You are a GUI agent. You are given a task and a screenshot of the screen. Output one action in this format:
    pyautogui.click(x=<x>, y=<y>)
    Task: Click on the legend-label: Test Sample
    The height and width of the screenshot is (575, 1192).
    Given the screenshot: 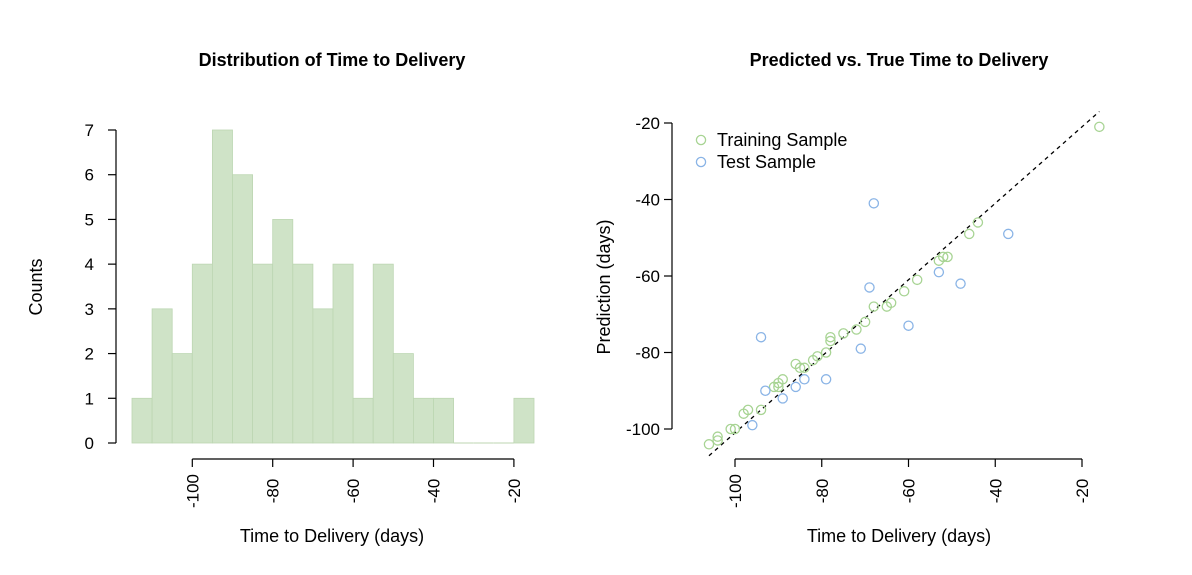 What is the action you would take?
    pyautogui.click(x=766, y=162)
    